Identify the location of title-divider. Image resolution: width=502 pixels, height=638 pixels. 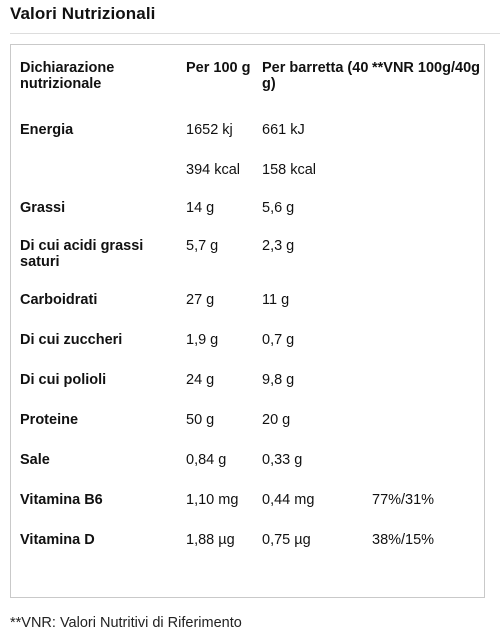
(255, 33).